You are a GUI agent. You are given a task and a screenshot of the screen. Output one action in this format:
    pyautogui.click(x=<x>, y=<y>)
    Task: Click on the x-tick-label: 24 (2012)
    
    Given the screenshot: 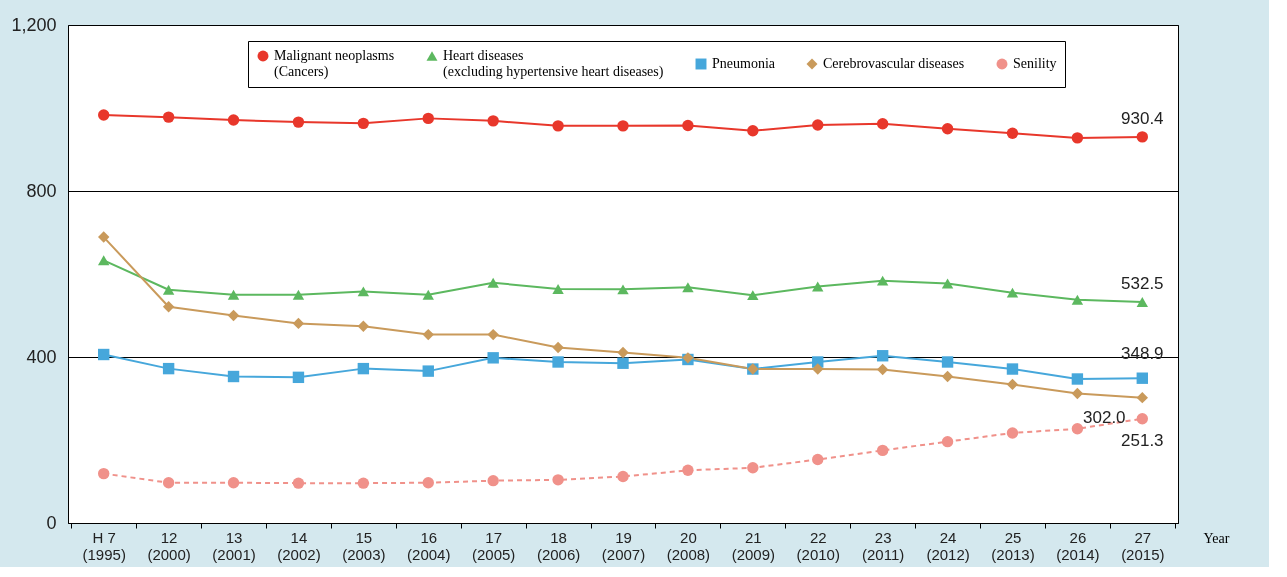 What is the action you would take?
    pyautogui.click(x=948, y=545)
    